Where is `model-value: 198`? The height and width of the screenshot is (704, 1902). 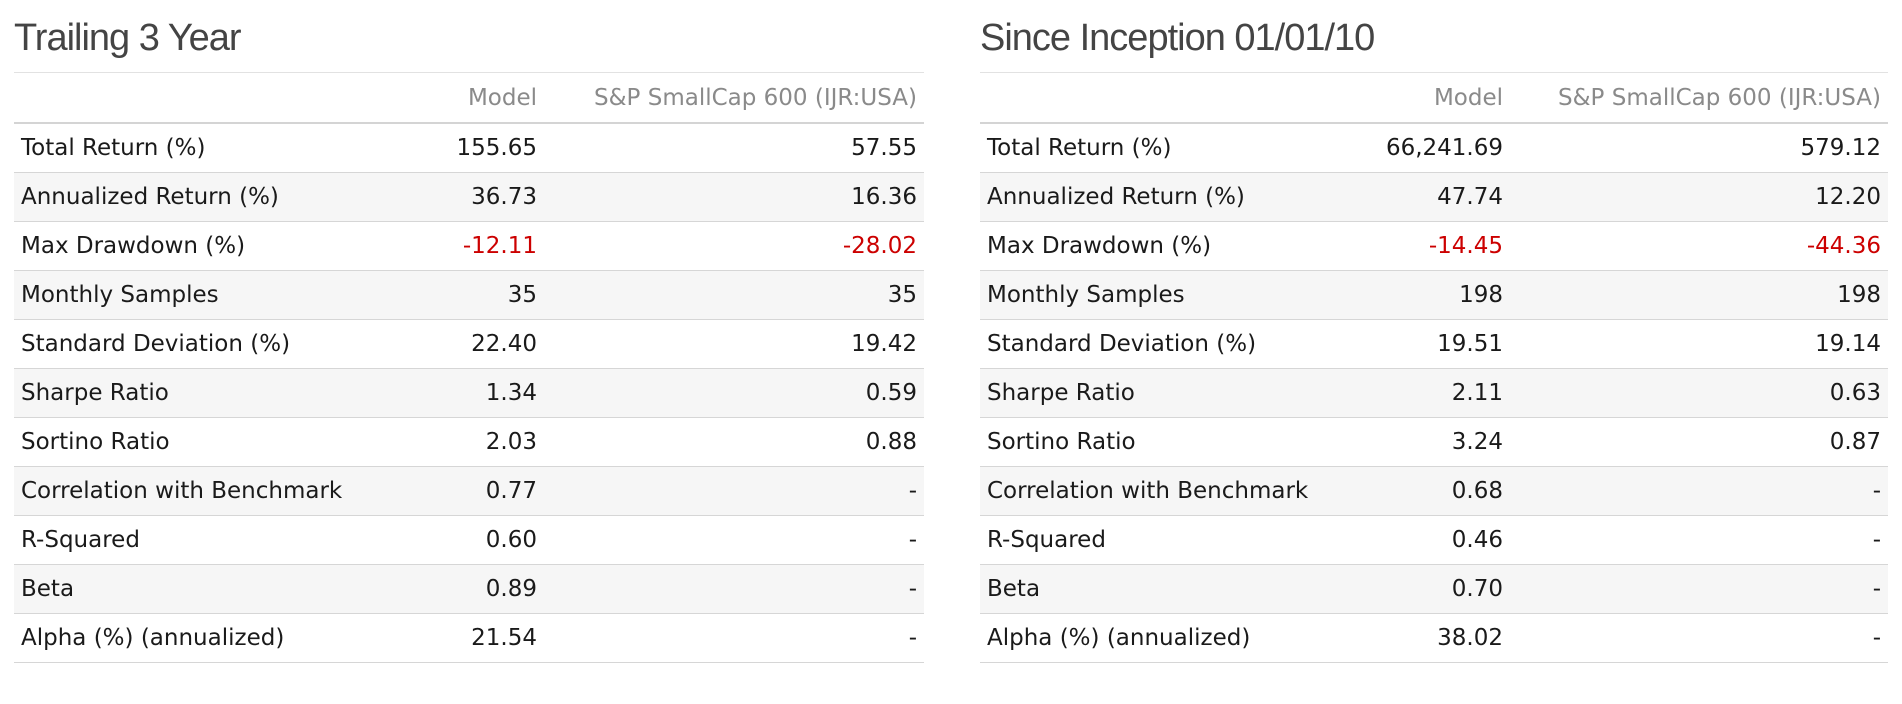
model-value: 198 is located at coordinates (1405, 295).